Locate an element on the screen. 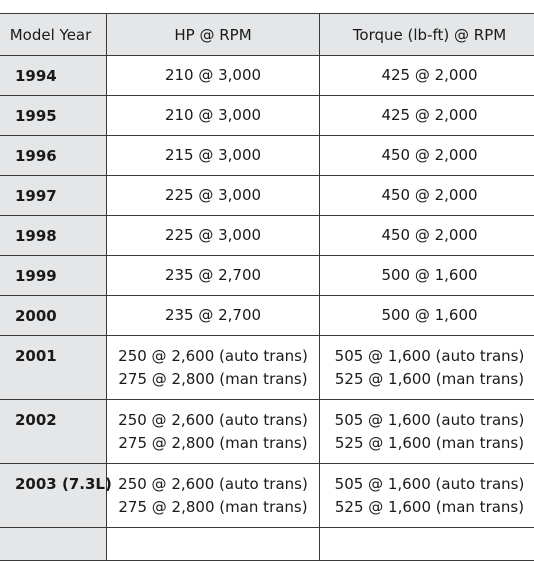  header-torque-rpm: Torque (lb-ft) @ RPM is located at coordinates (427, 35).